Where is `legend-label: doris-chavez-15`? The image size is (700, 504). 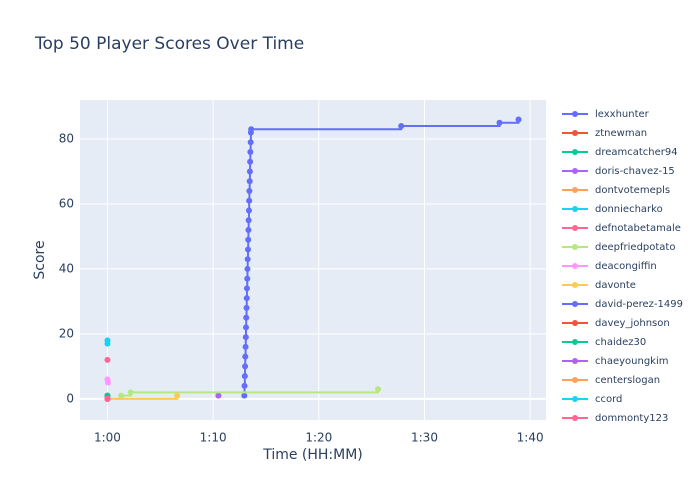
legend-label: doris-chavez-15 is located at coordinates (635, 171).